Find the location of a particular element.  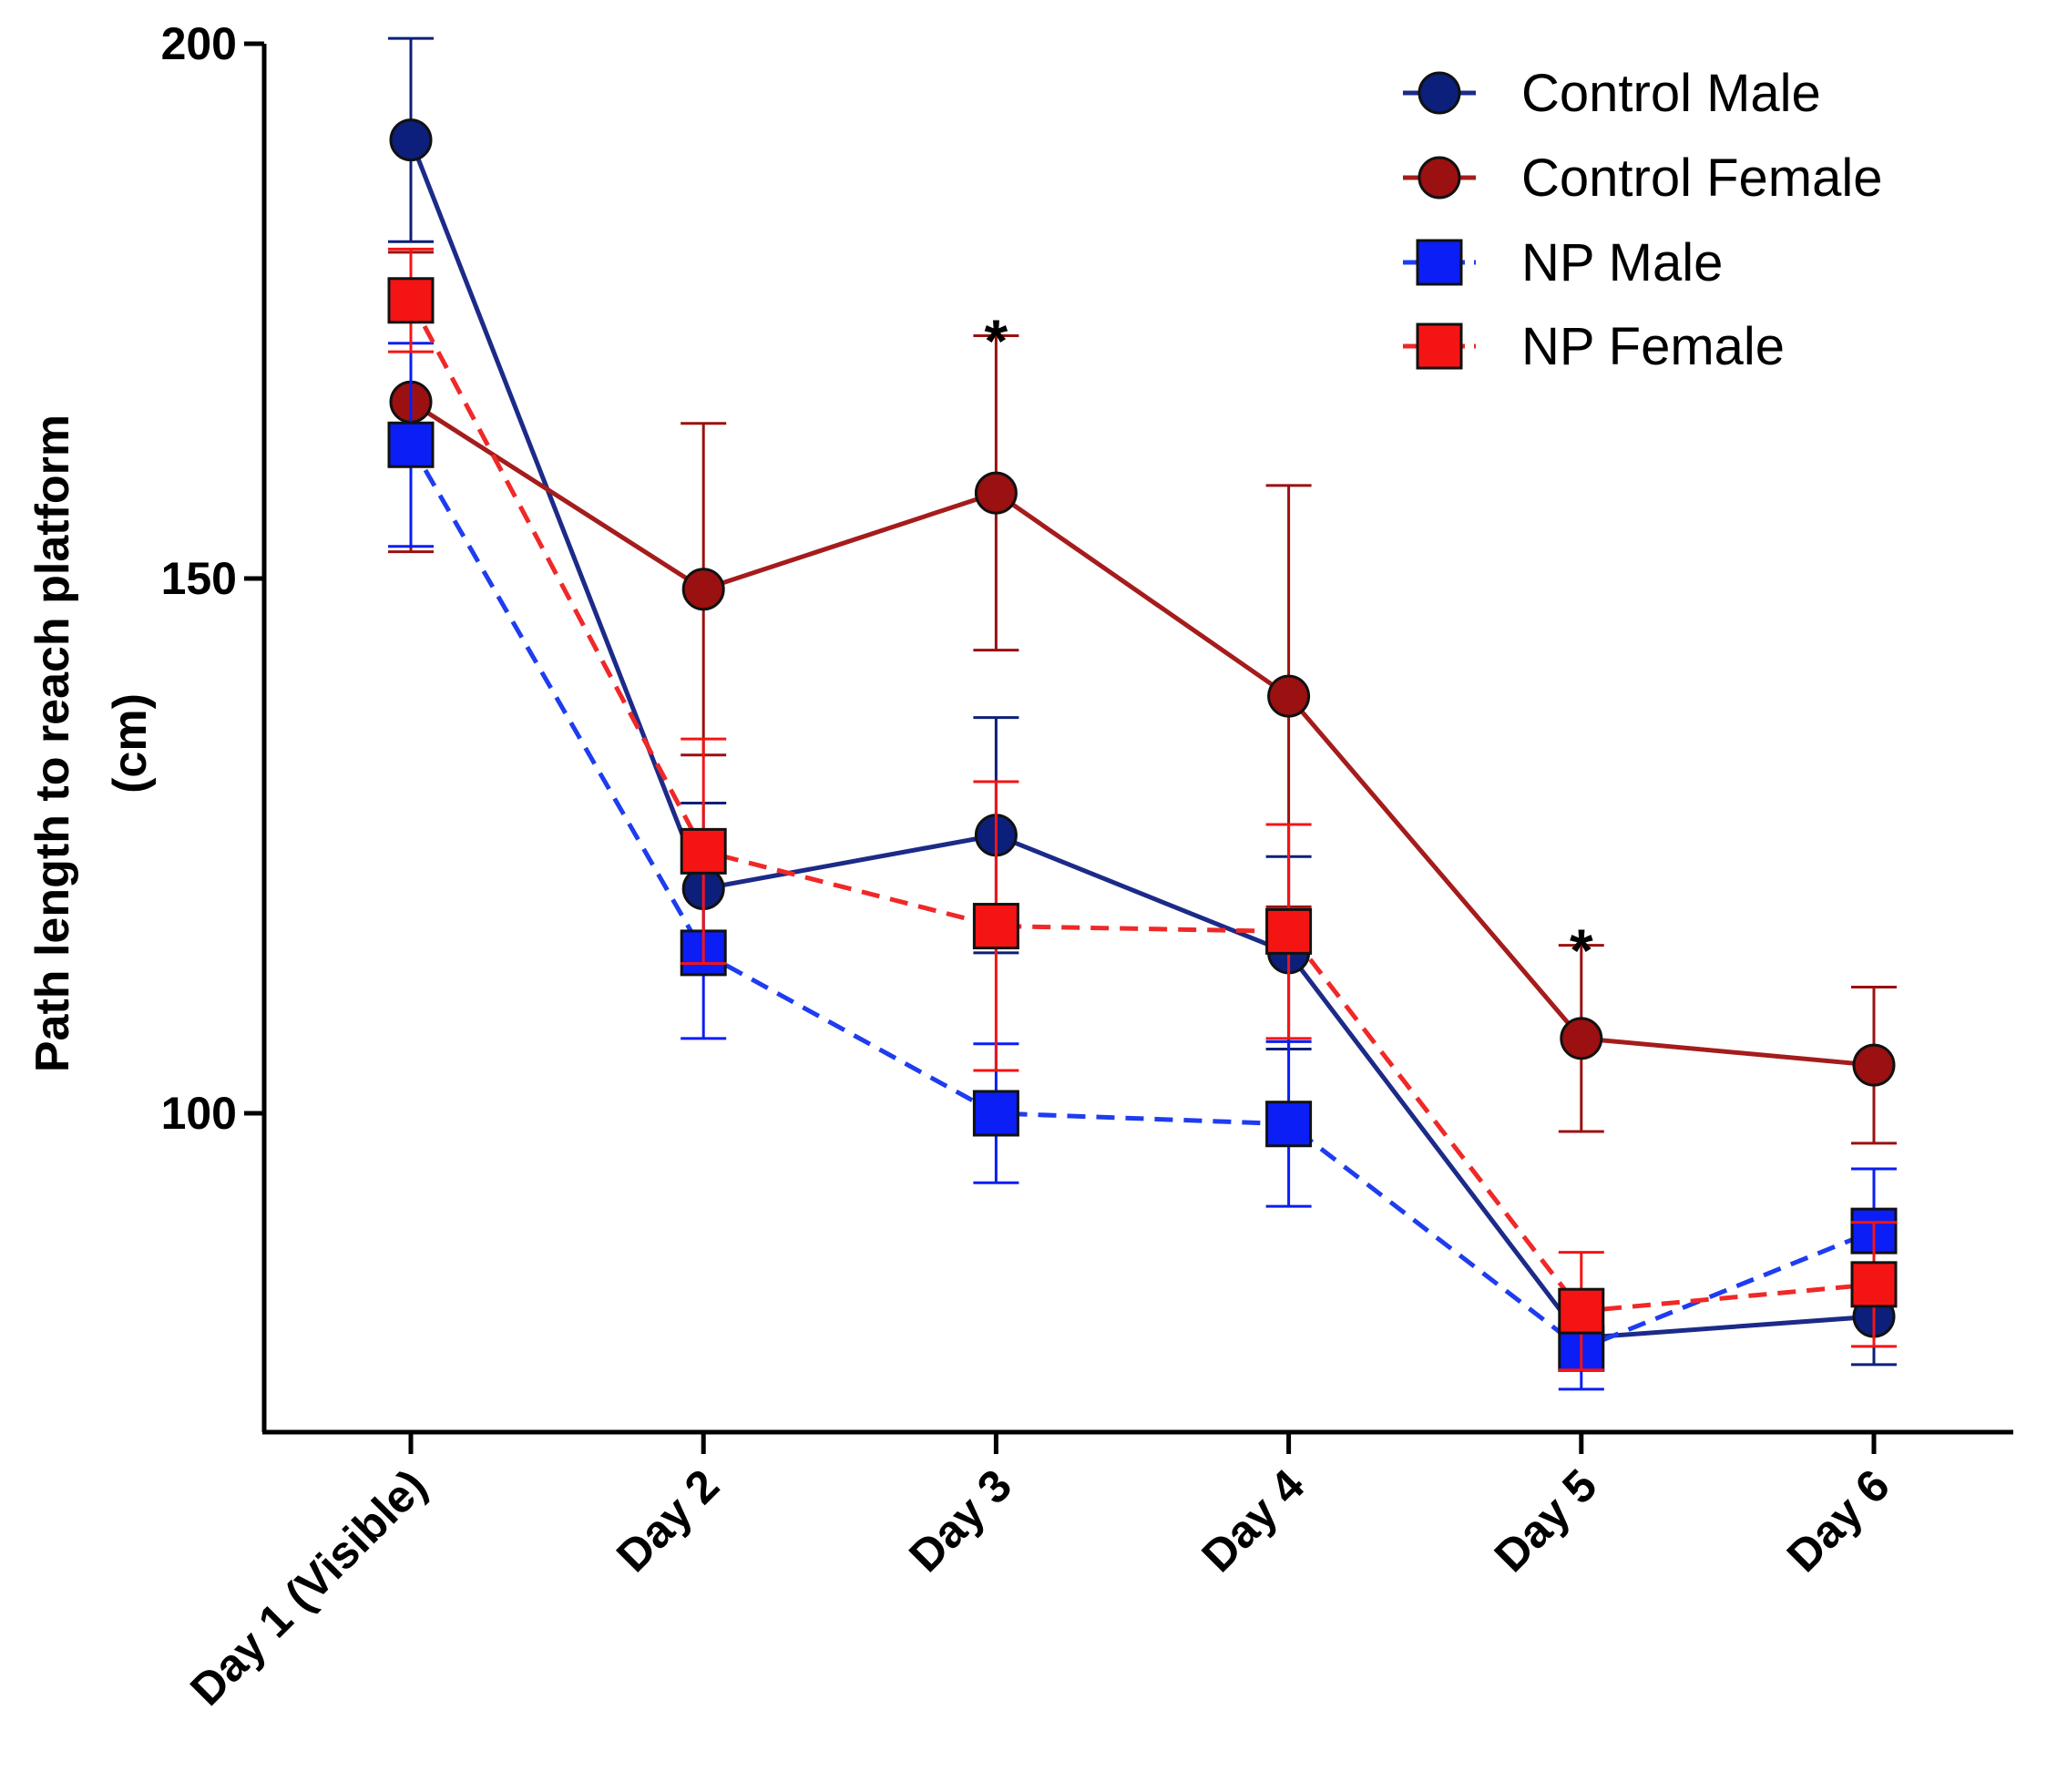

annotations: ** is located at coordinates (1289, 645).